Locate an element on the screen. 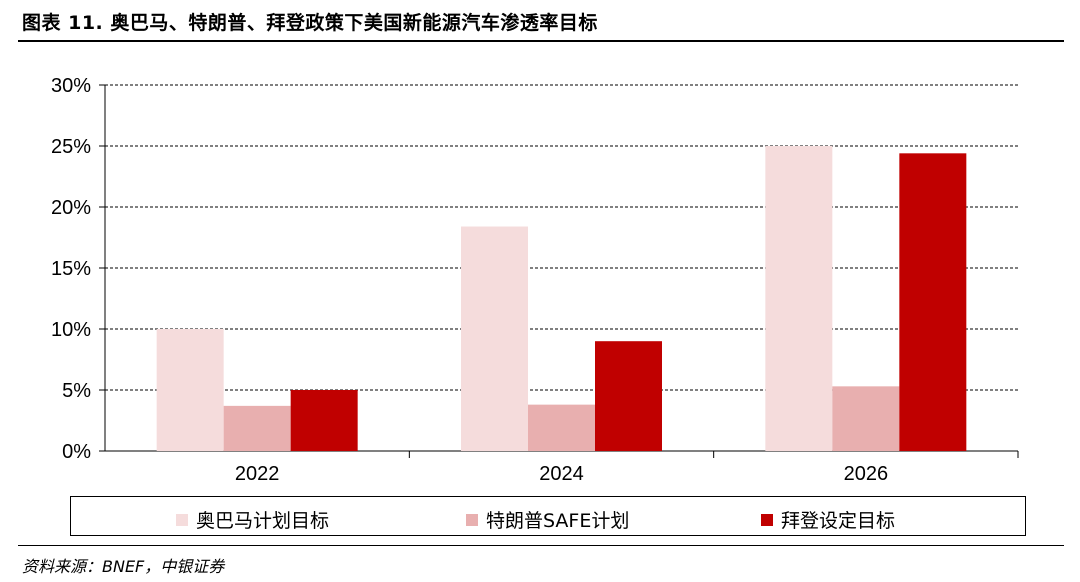 The height and width of the screenshot is (582, 1080). legend: 奥巴马计划目标 特朗普SAFE计划 拜登设定目标 is located at coordinates (548, 516).